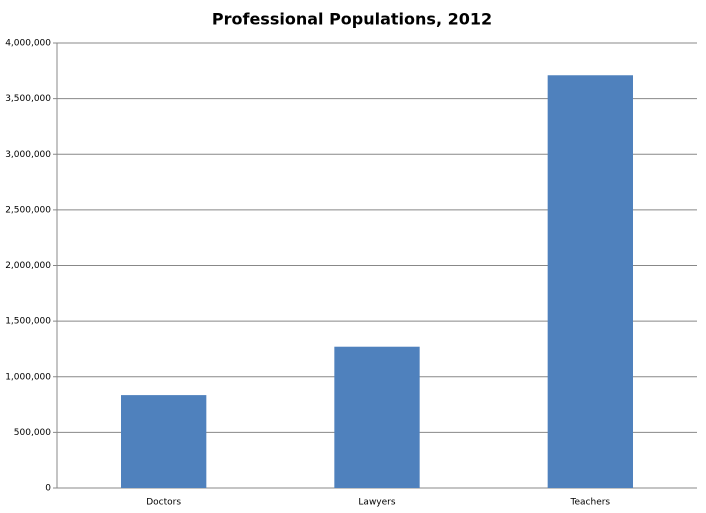  I want to click on y-tick-label: 4,000,000, so click(28, 44).